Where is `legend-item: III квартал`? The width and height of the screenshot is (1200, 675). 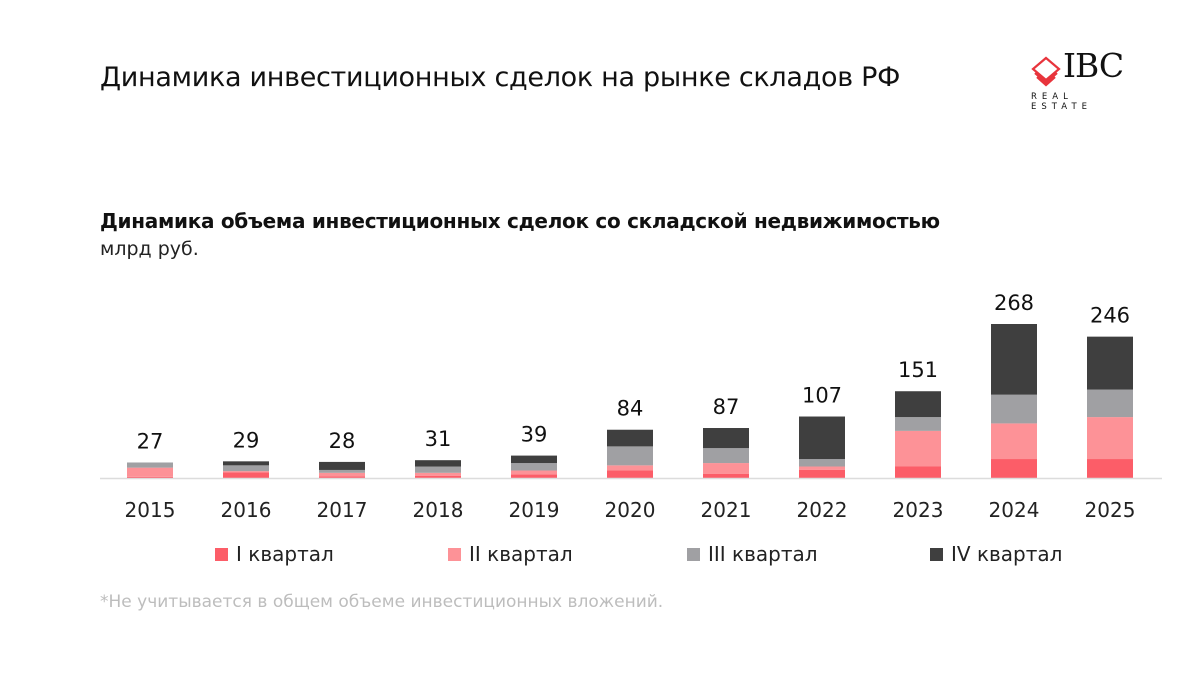
legend-item: III квартал is located at coordinates (752, 554).